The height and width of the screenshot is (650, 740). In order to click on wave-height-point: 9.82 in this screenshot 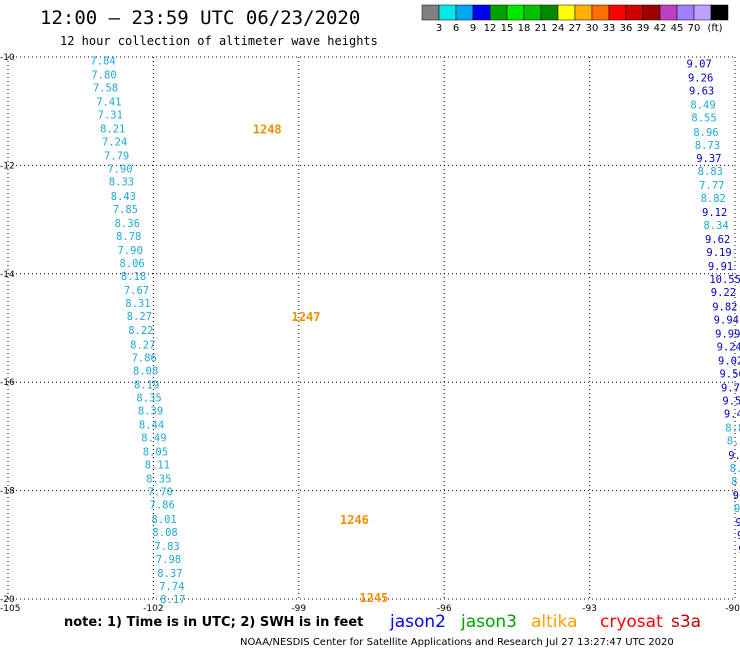, I will do `click(724, 307)`.